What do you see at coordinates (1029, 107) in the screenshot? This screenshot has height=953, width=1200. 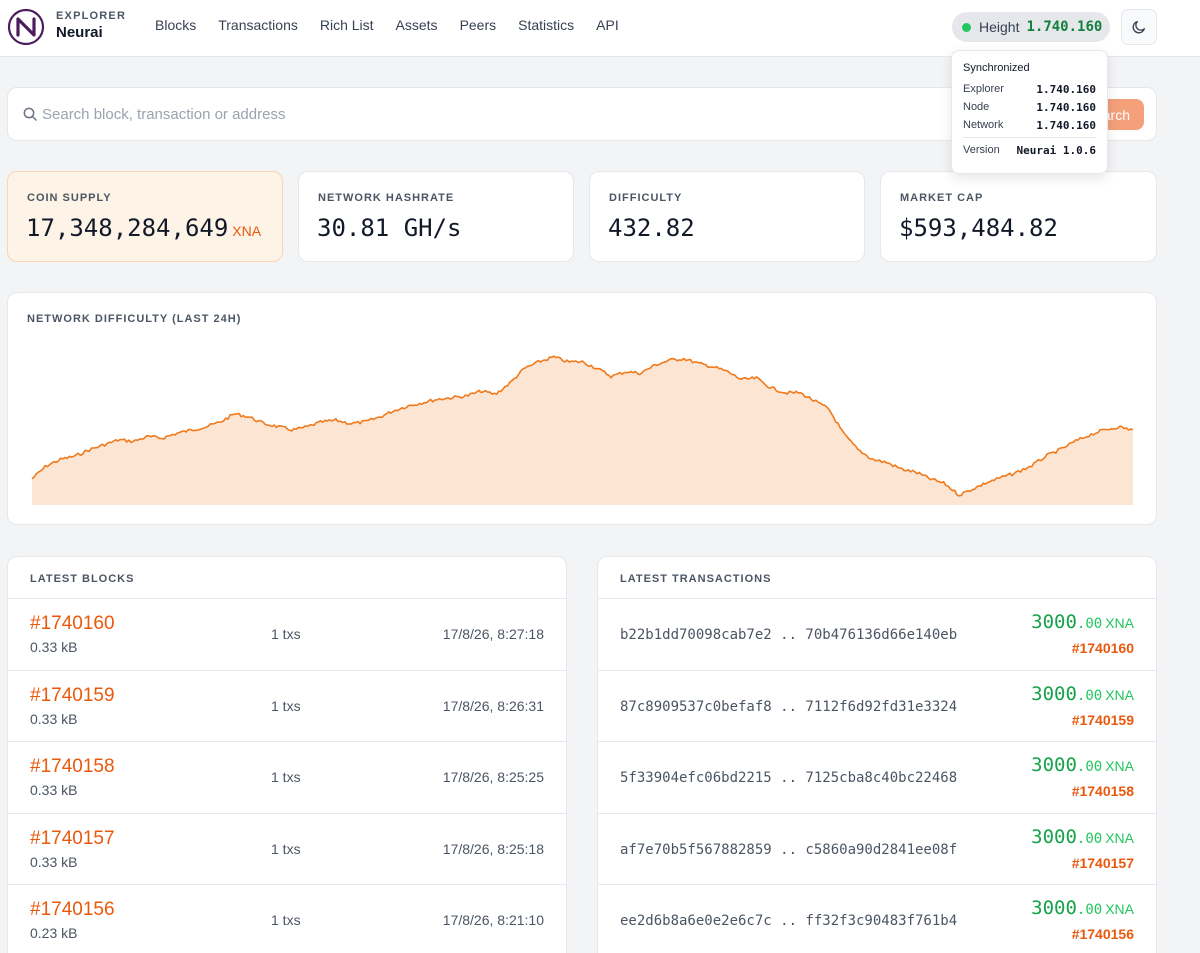 I see `sync-row-node: Node 1.740.160` at bounding box center [1029, 107].